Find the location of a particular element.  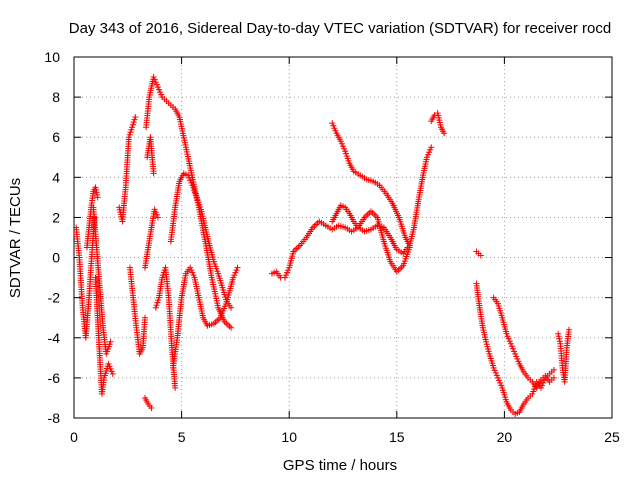

x-tick-label: 15 is located at coordinates (397, 437).